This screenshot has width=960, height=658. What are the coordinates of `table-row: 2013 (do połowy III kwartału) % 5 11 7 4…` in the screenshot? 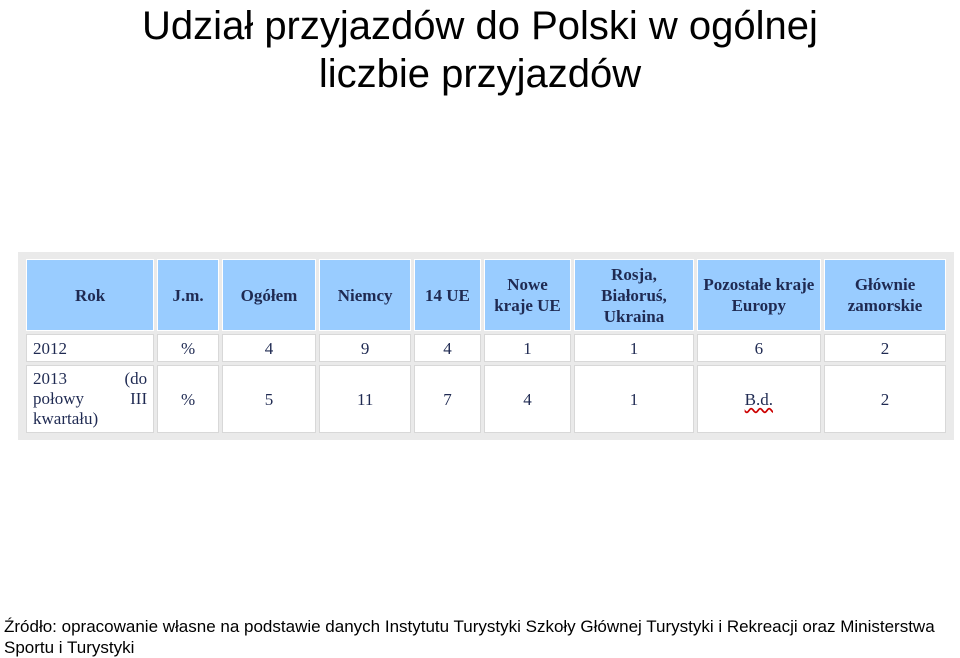 It's located at (486, 399).